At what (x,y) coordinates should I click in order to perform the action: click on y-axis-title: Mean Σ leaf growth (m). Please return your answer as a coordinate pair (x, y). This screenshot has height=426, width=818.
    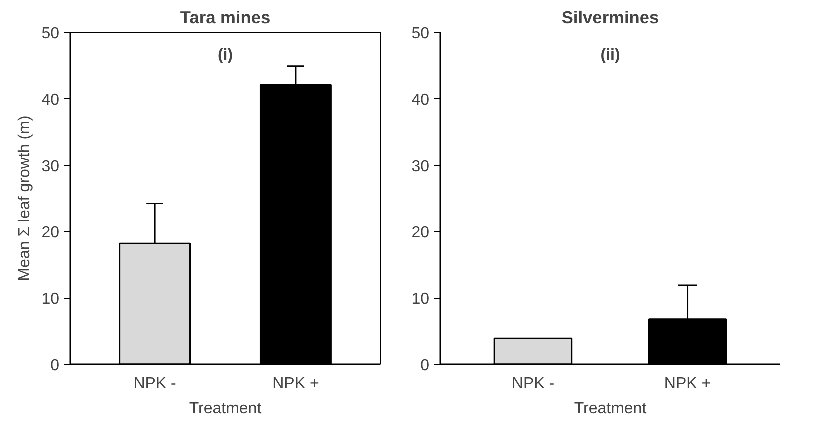
    Looking at the image, I should click on (25, 199).